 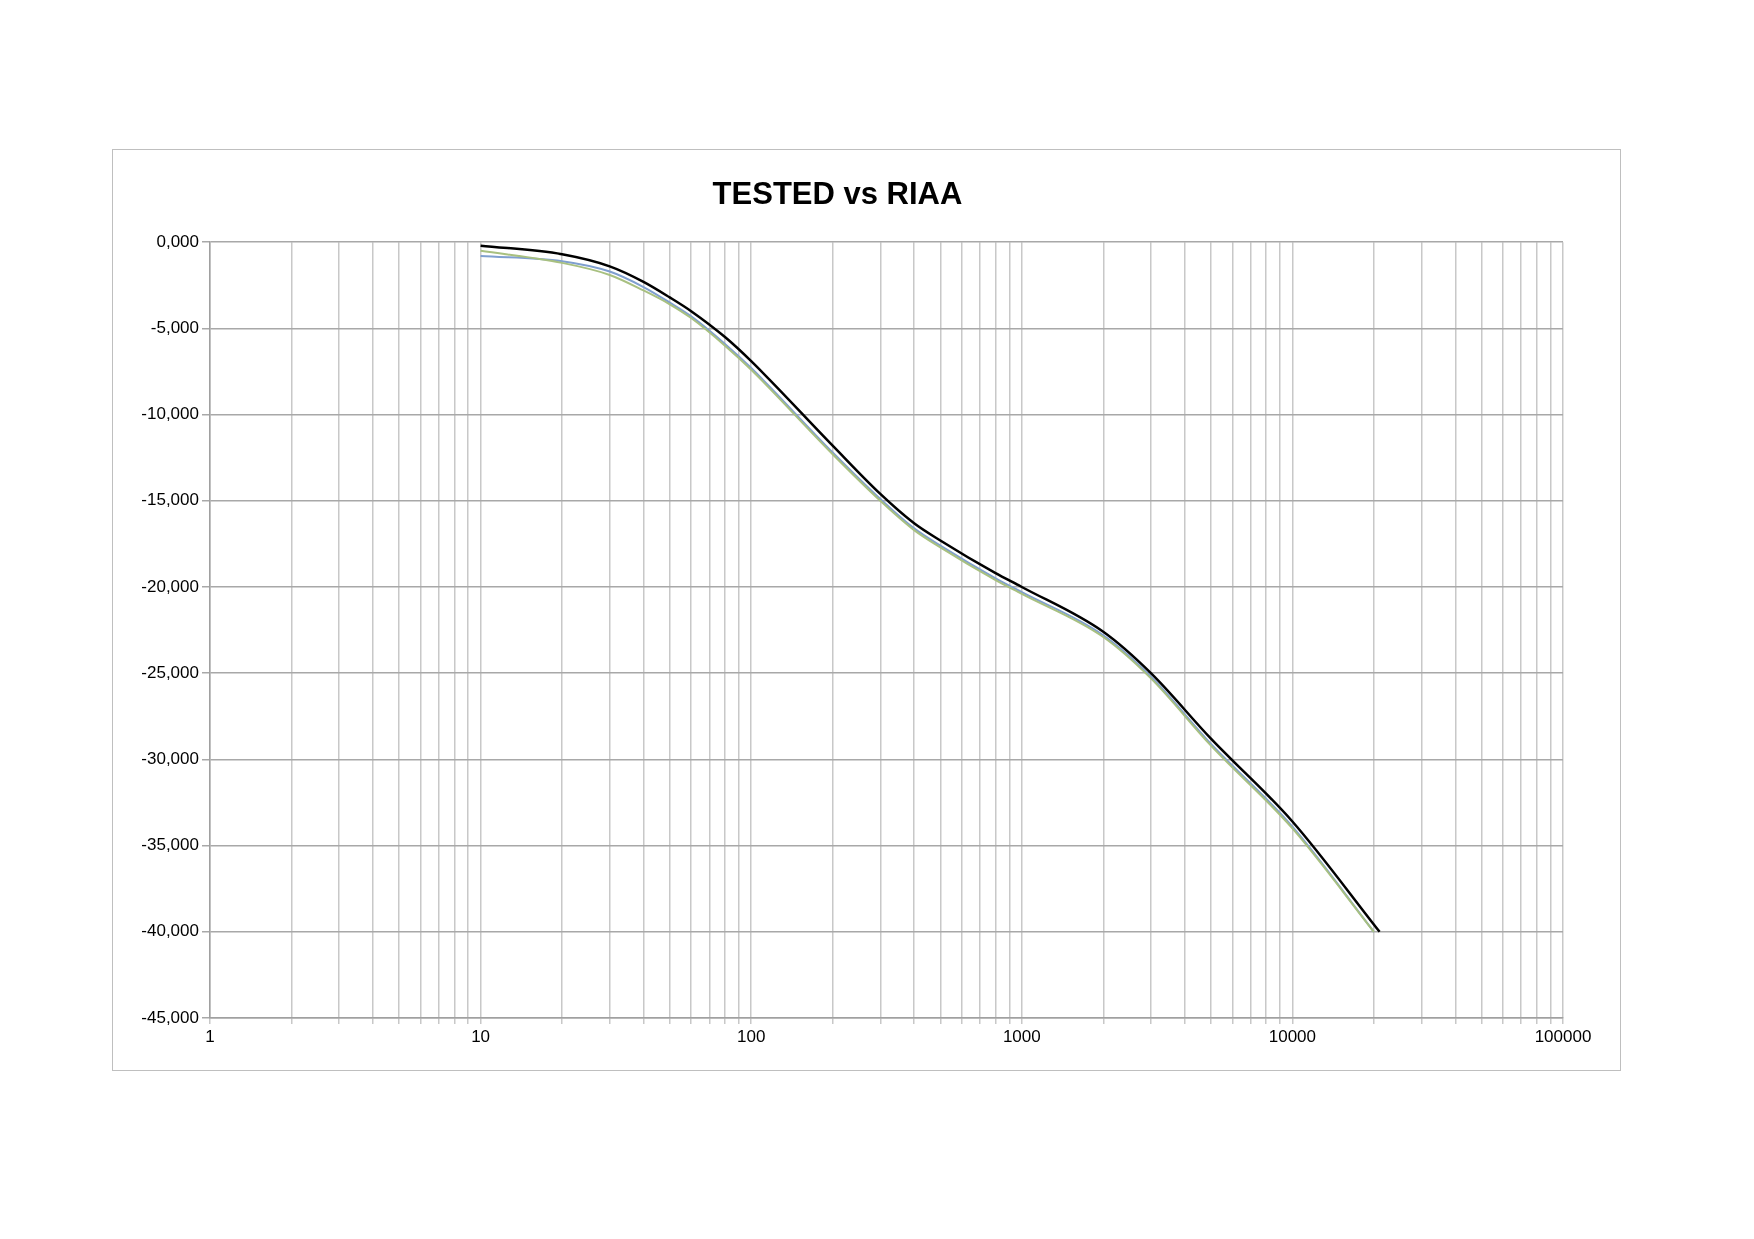 I want to click on x-tick-label: 10, so click(x=481, y=1036).